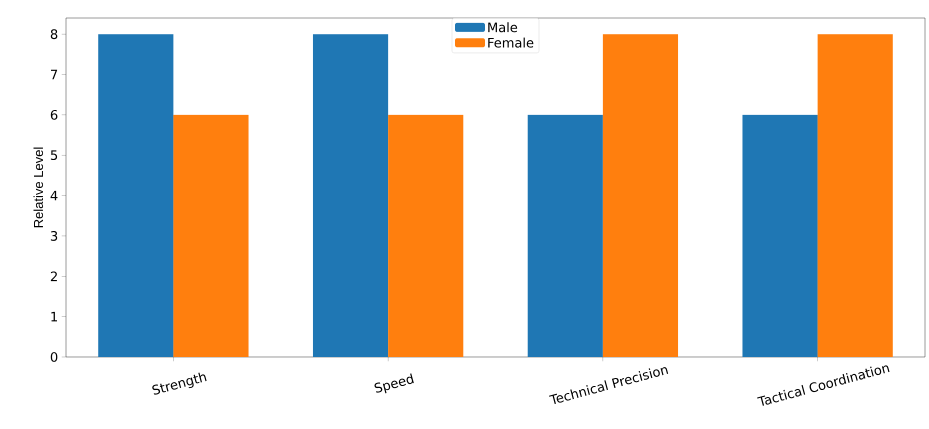 Image resolution: width=929 pixels, height=429 pixels. Describe the element at coordinates (54, 236) in the screenshot. I see `y-tick-label: 3` at that location.